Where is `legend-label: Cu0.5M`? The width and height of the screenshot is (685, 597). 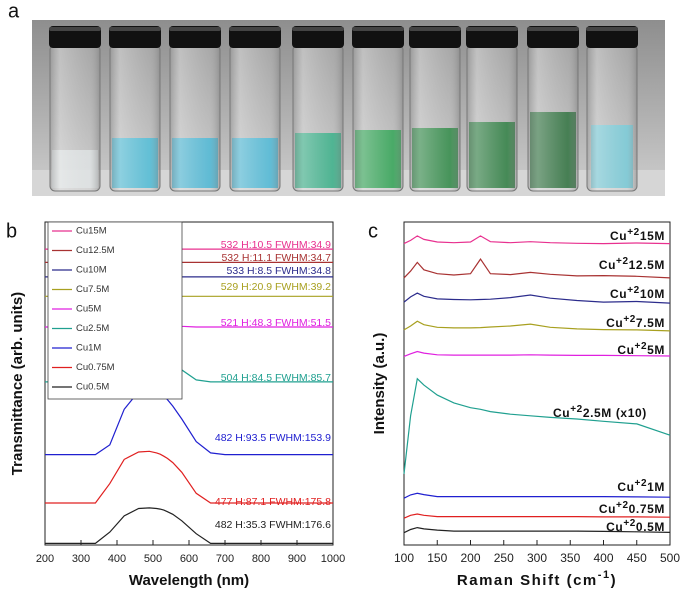 legend-label: Cu0.5M is located at coordinates (92, 387).